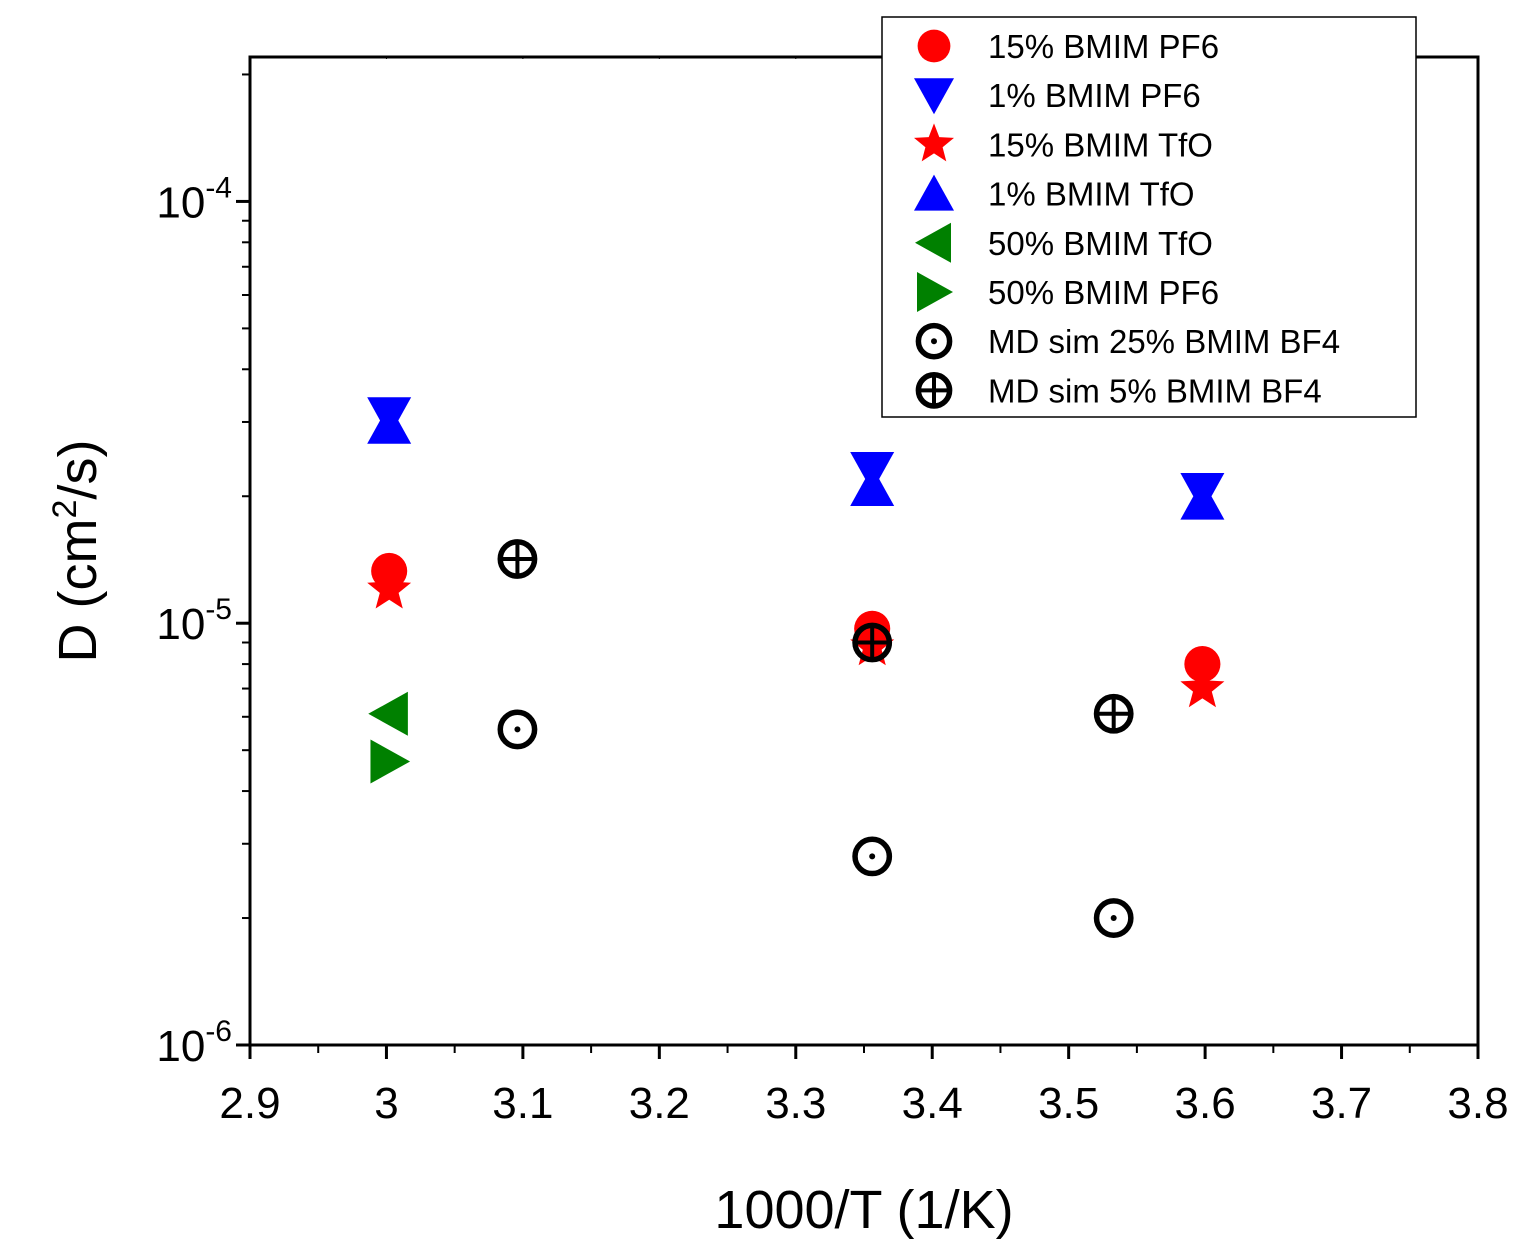  I want to click on legend-label: MD sim 5% BMIM BF4, so click(1155, 390).